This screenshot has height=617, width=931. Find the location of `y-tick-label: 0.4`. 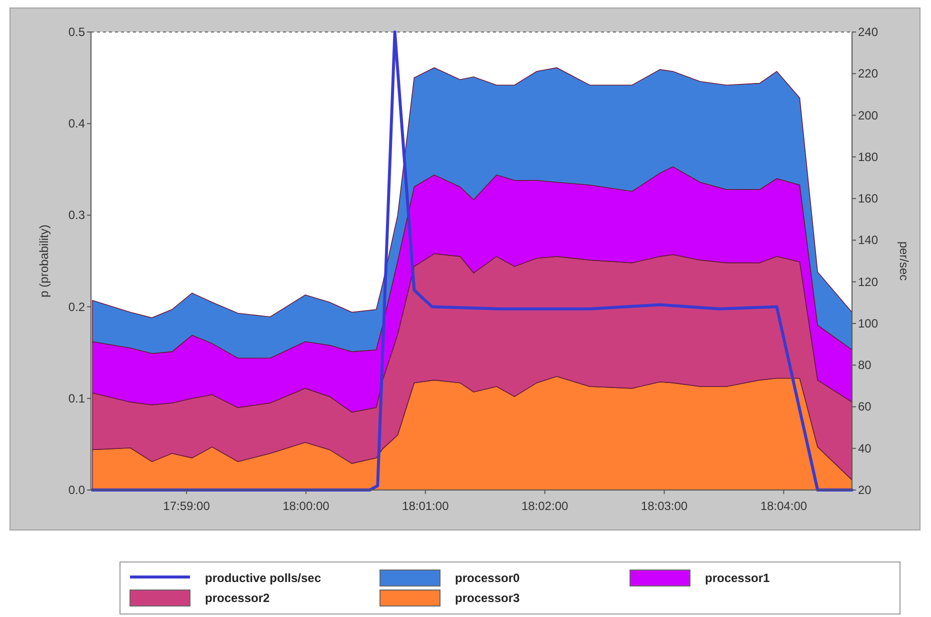

y-tick-label: 0.4 is located at coordinates (77, 123).